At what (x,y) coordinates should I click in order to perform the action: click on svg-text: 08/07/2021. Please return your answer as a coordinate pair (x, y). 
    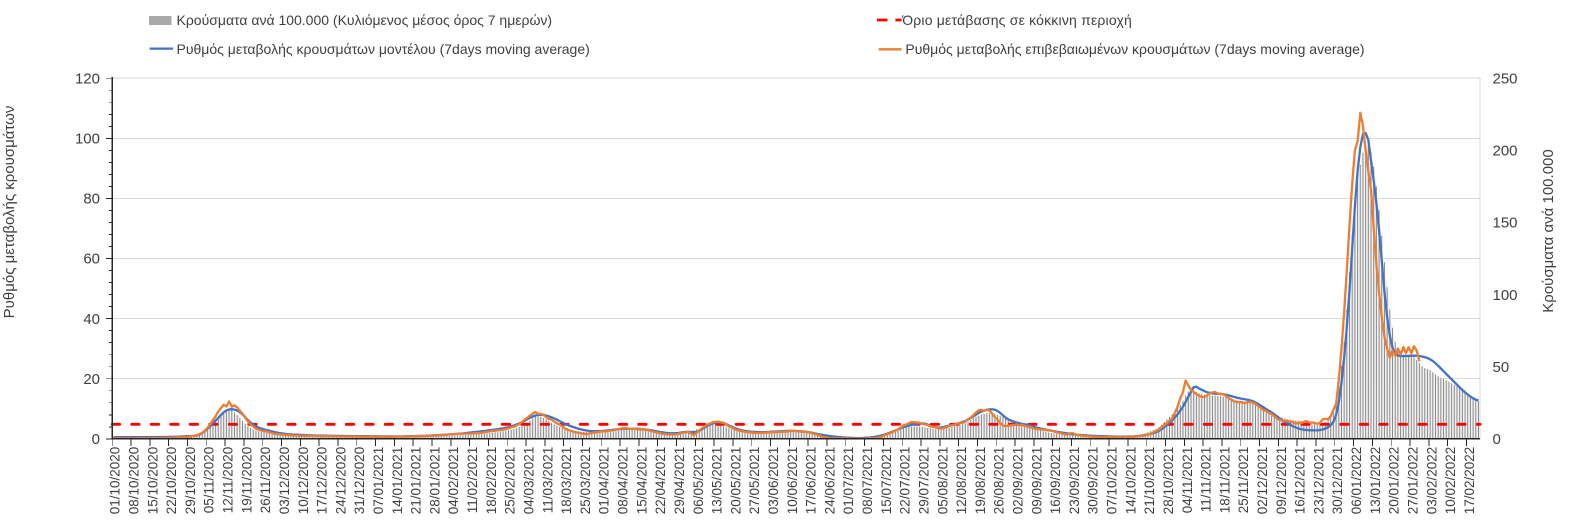
    Looking at the image, I should click on (867, 481).